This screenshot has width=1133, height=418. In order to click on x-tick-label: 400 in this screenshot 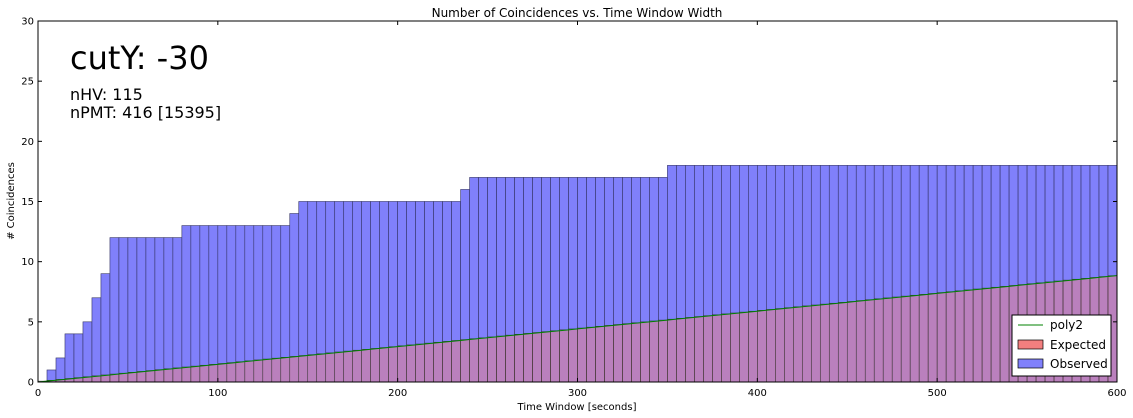, I will do `click(757, 393)`.